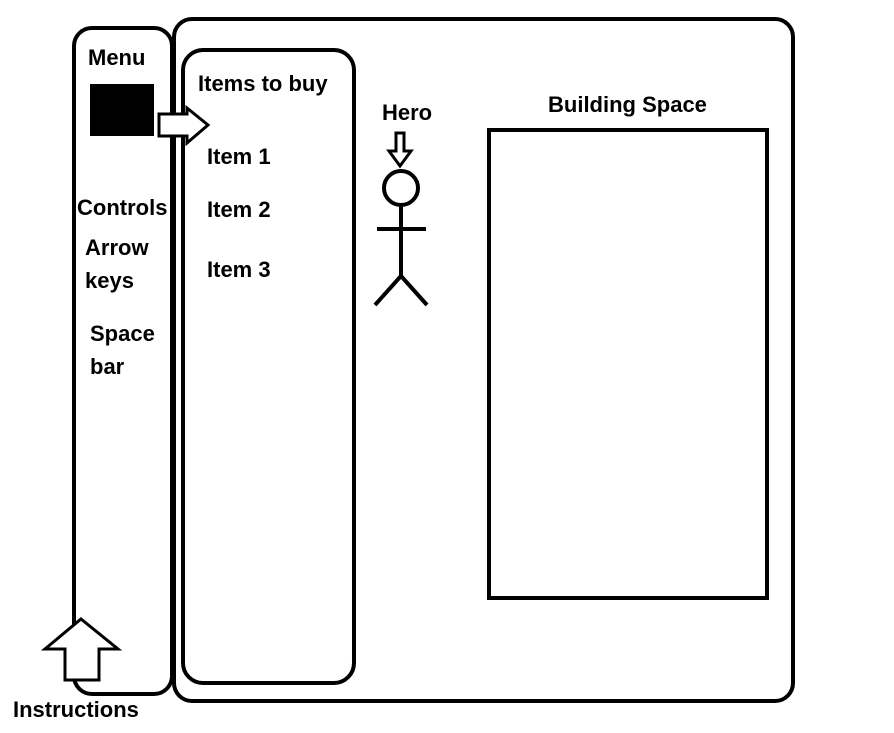  Describe the element at coordinates (184, 125) in the screenshot. I see `arrow-right-icon` at that location.